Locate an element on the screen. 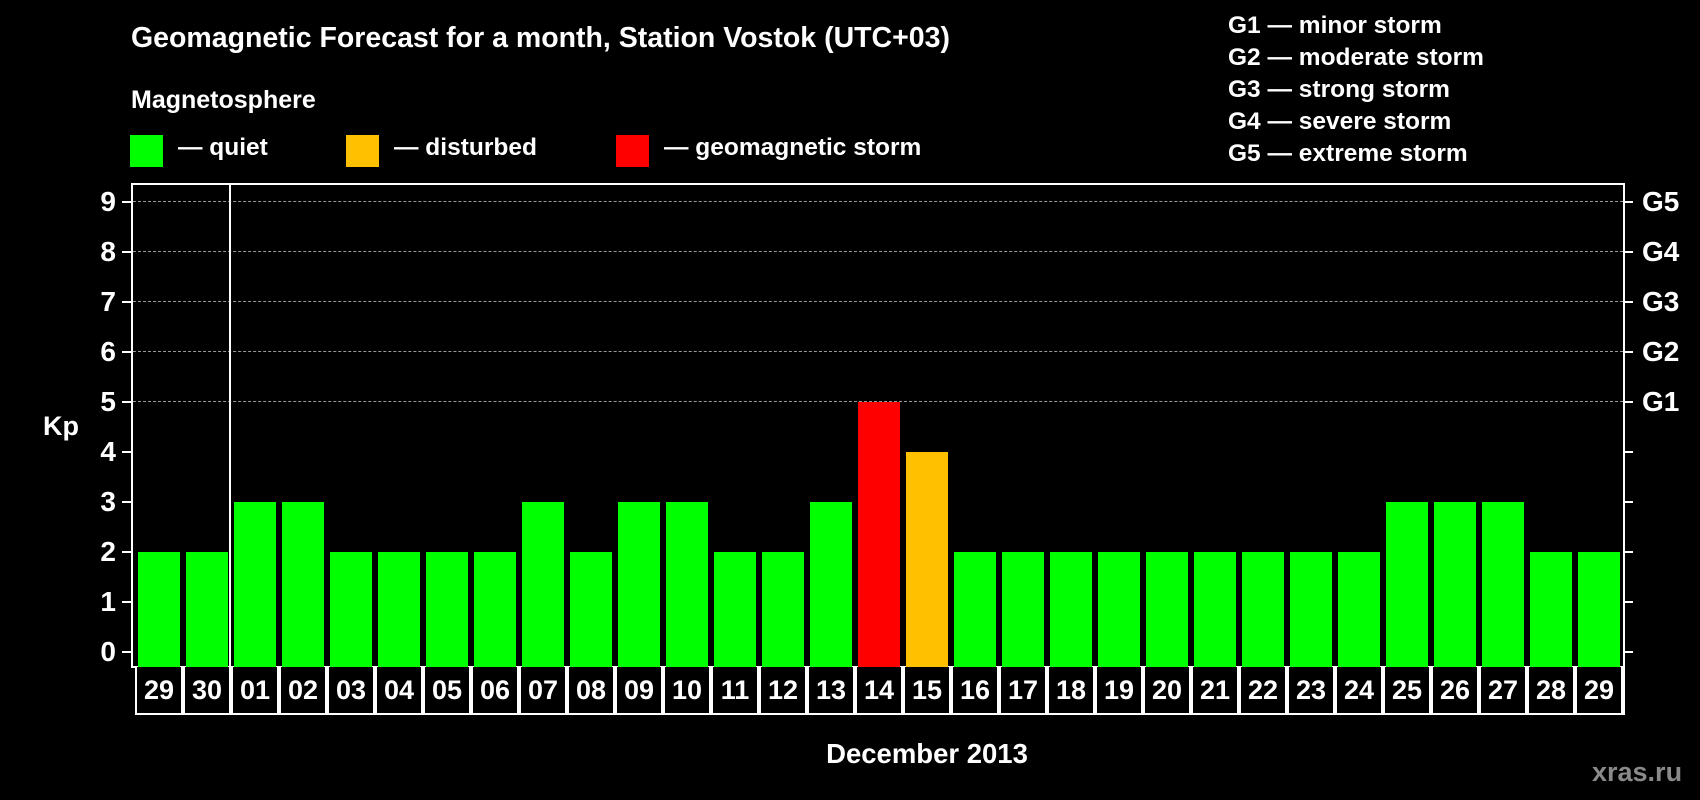 Image resolution: width=1700 pixels, height=800 pixels. date-cell: 29 is located at coordinates (1599, 691).